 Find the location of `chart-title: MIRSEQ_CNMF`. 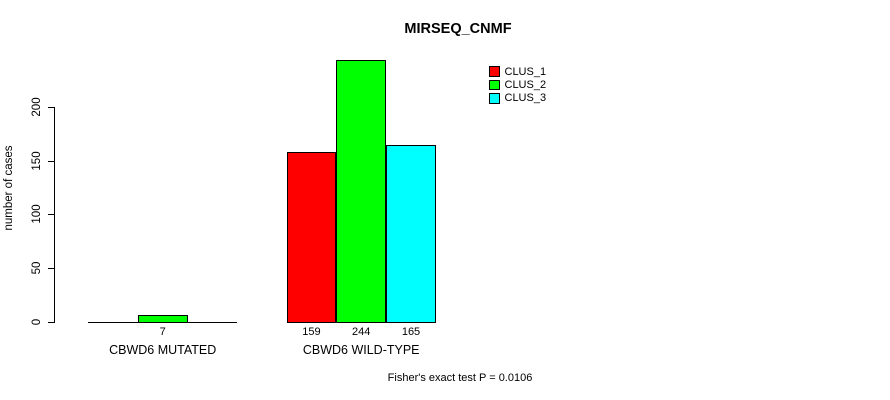

chart-title: MIRSEQ_CNMF is located at coordinates (458, 29).